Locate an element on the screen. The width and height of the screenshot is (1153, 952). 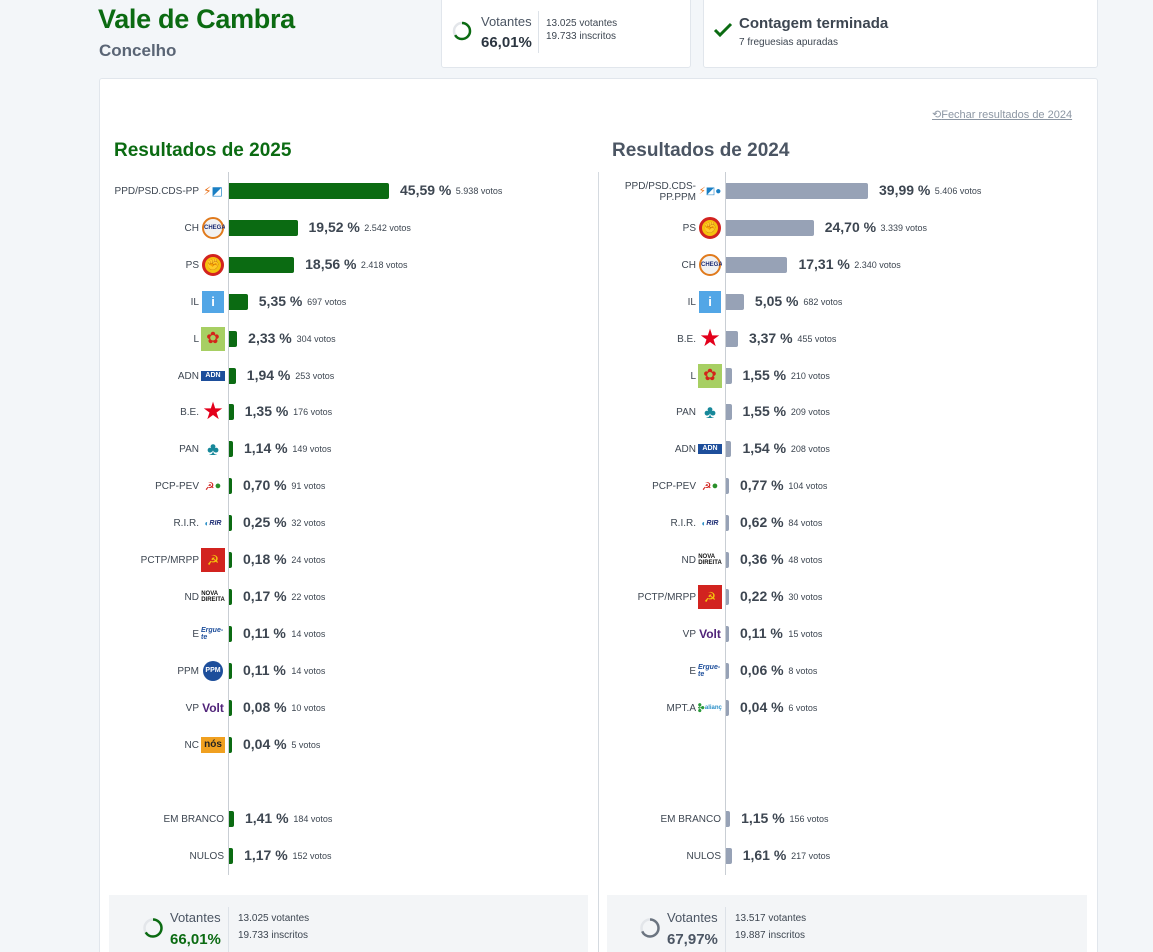
be-logo: ★ is located at coordinates (213, 412).